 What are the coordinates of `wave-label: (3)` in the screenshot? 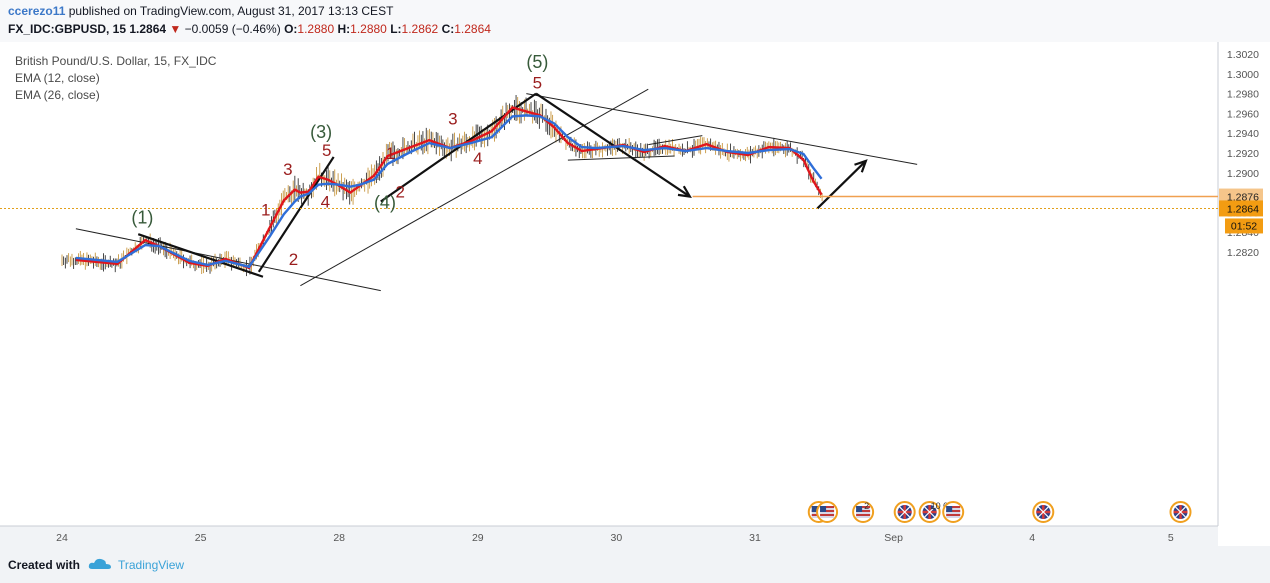 It's located at (321, 132).